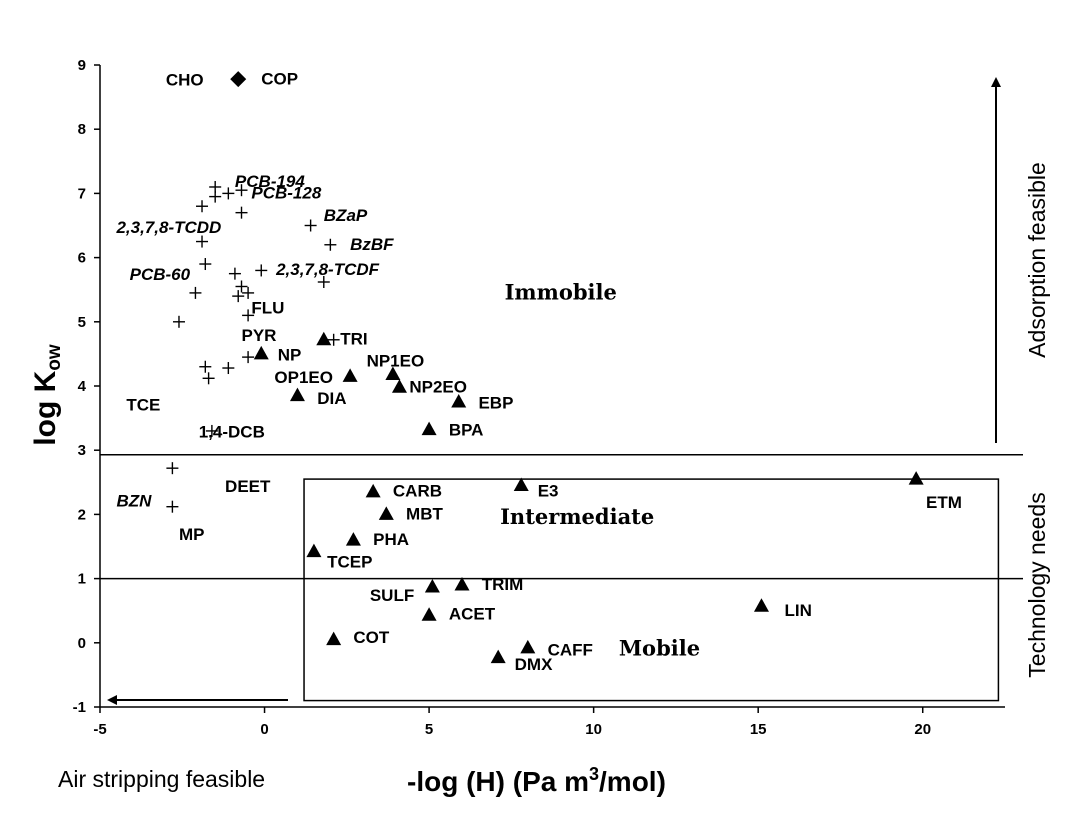  What do you see at coordinates (286, 193) in the screenshot?
I see `point-label: PCB-128` at bounding box center [286, 193].